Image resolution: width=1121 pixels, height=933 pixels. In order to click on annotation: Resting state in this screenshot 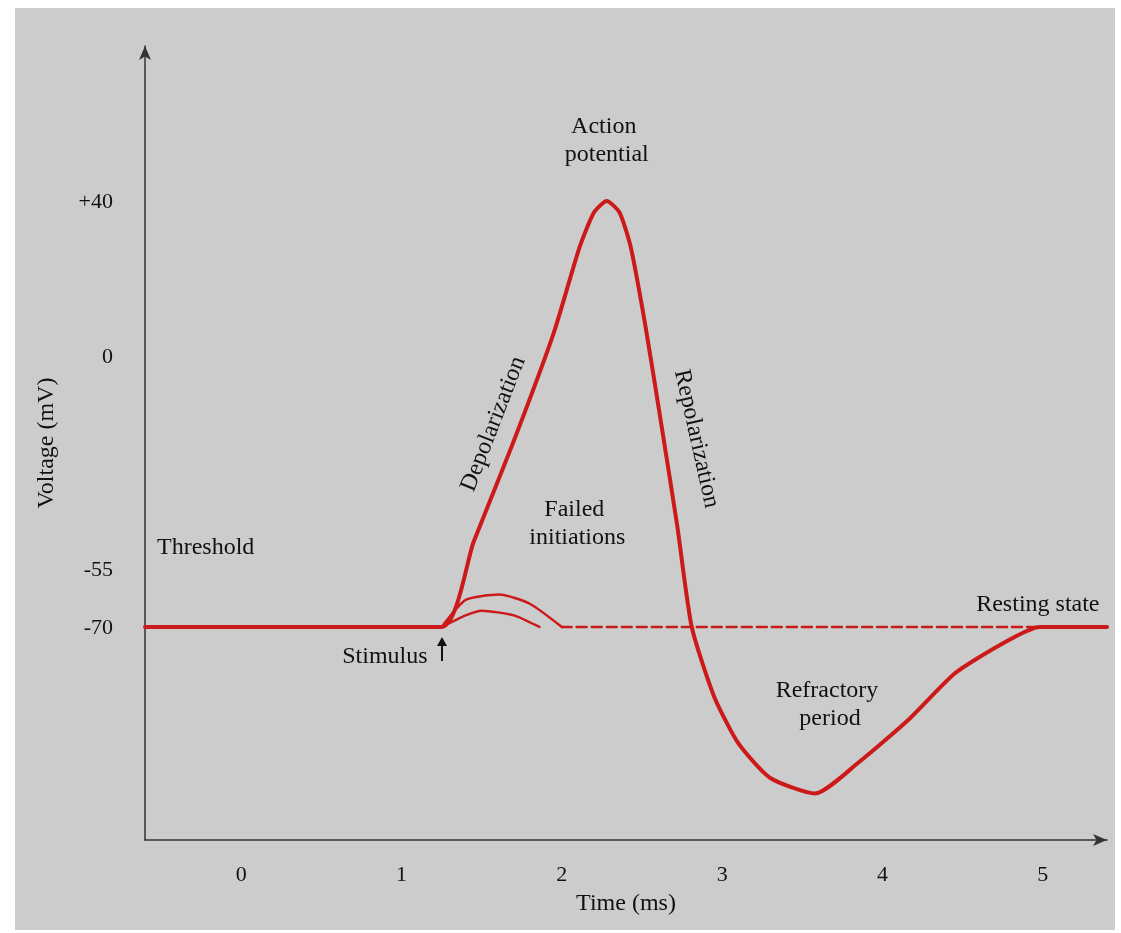, I will do `click(1038, 602)`.